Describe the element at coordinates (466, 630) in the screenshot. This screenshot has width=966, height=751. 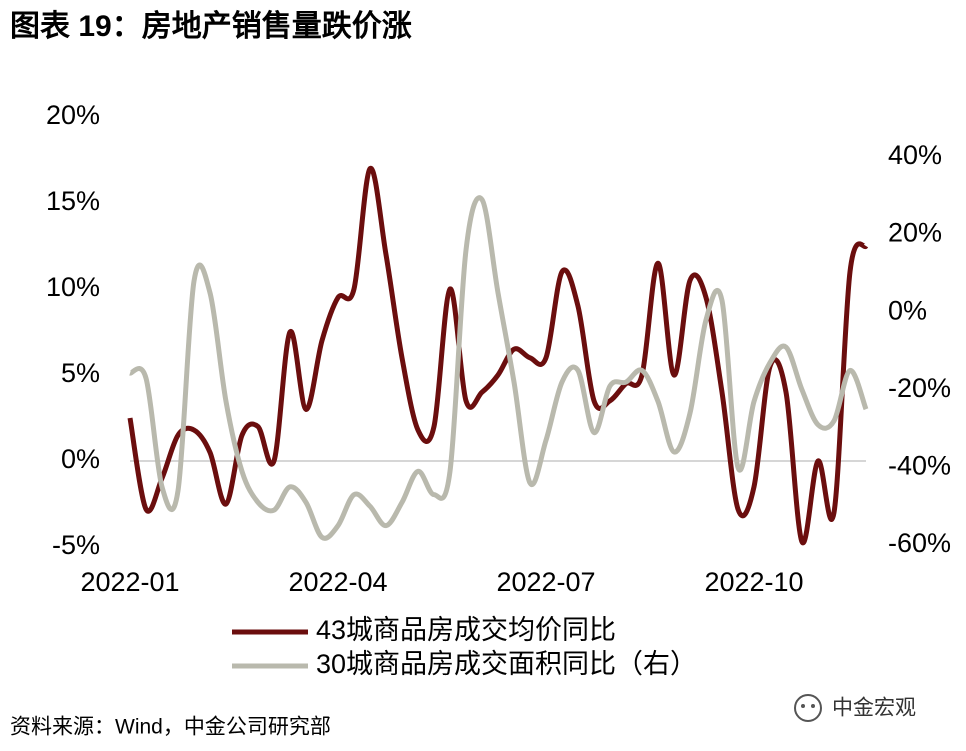
I see `legend-label: 43城商品房成交均价同比` at that location.